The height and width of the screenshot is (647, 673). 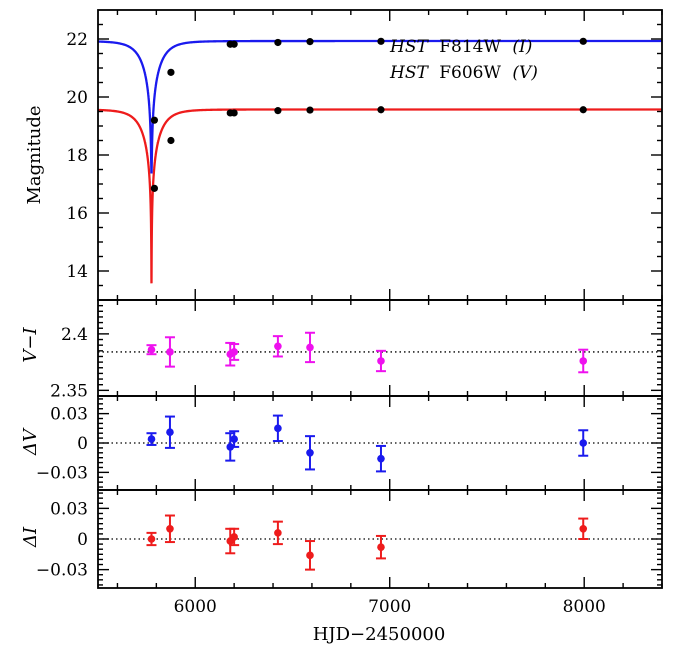 I want to click on y-tick-label: 16, so click(x=77, y=214).